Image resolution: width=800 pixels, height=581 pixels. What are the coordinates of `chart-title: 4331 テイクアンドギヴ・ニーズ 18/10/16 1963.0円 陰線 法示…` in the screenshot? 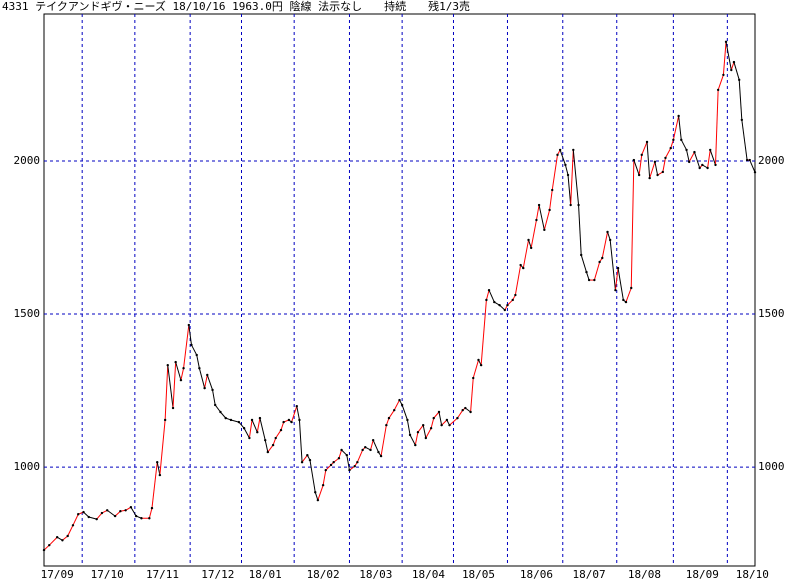 It's located at (236, 6).